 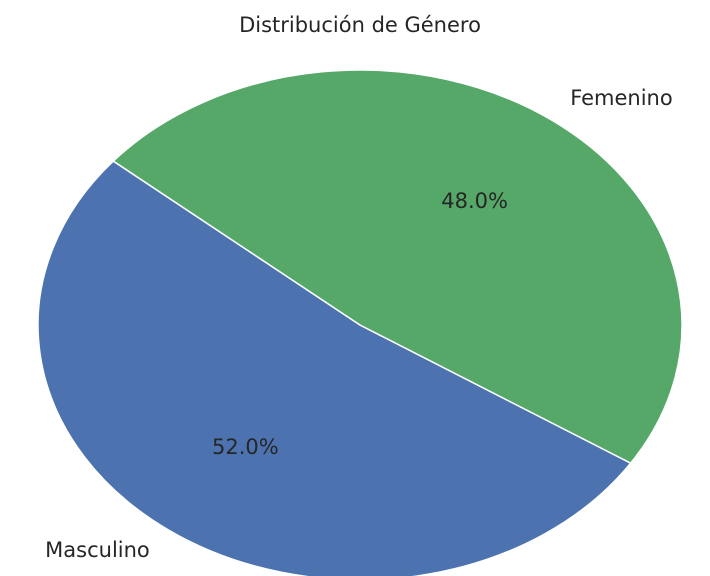 I want to click on value-label: 52.0%, so click(x=245, y=447).